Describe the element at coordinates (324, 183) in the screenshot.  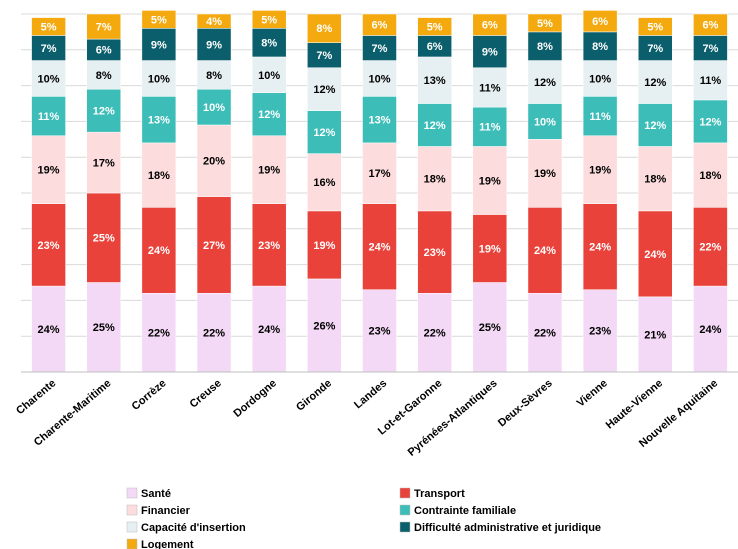
I see `value-label: 16%` at that location.